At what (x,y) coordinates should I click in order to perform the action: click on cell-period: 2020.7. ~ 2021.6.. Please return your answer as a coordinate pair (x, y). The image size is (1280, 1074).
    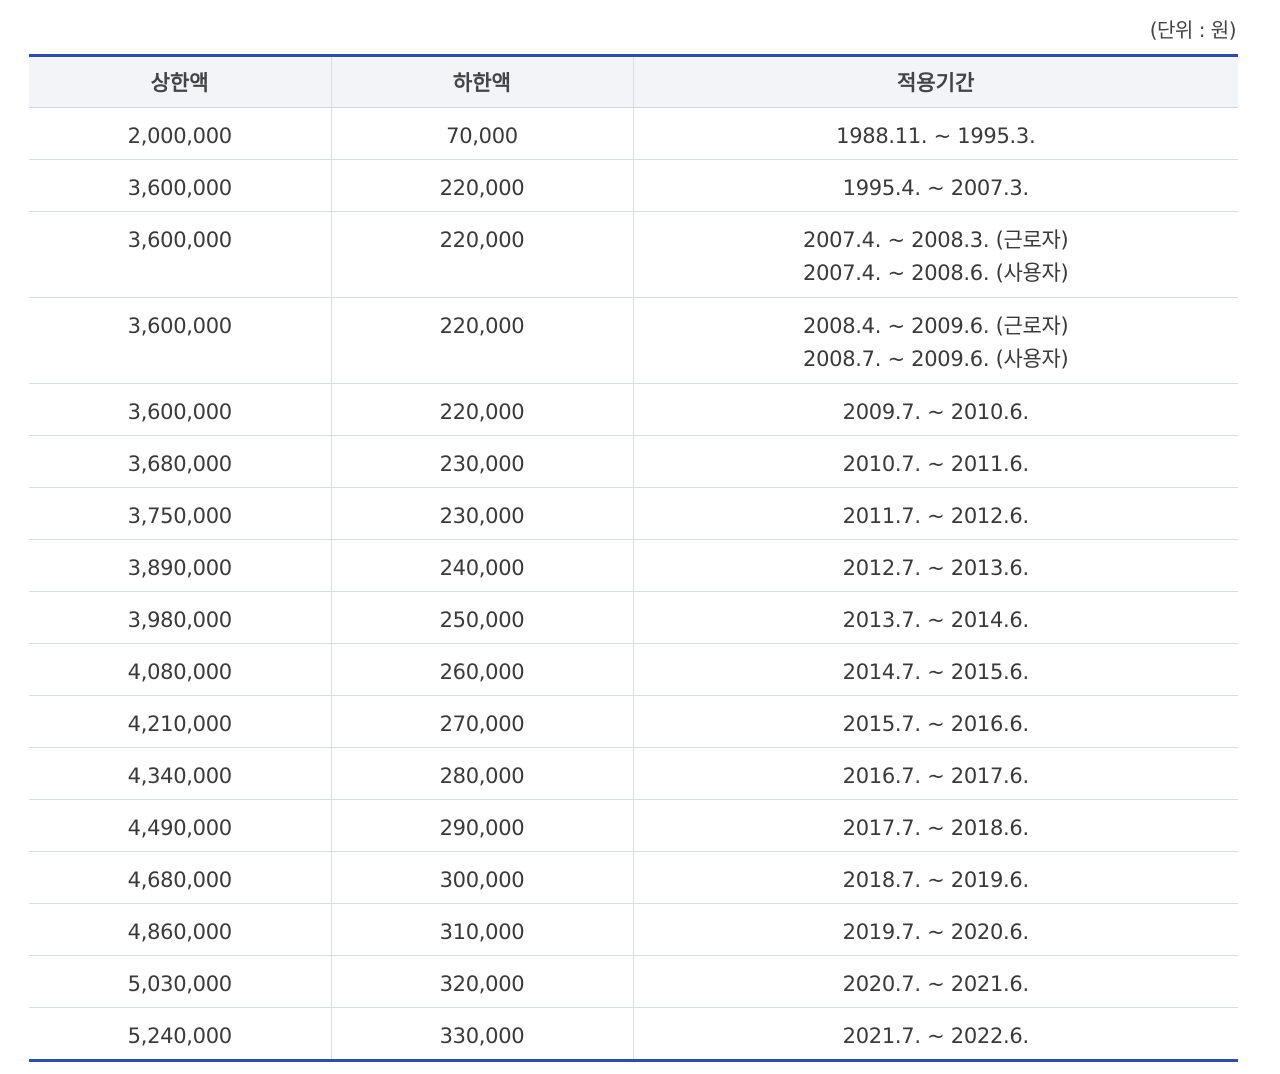
    Looking at the image, I should click on (935, 981).